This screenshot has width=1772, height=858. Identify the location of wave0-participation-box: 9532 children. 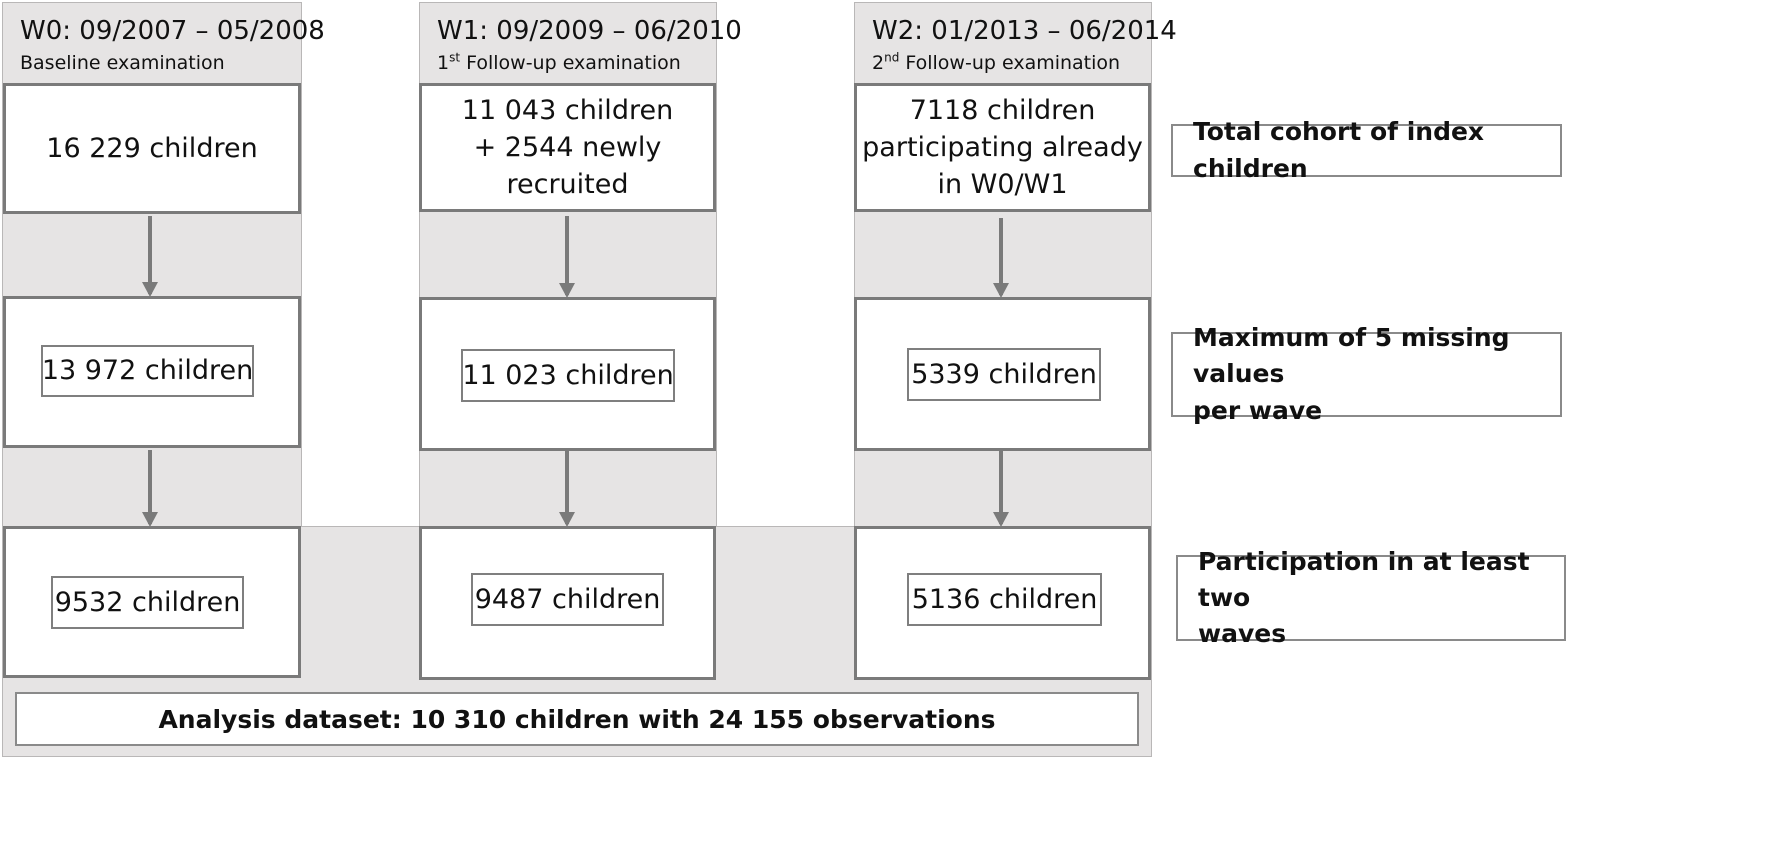
(152, 602).